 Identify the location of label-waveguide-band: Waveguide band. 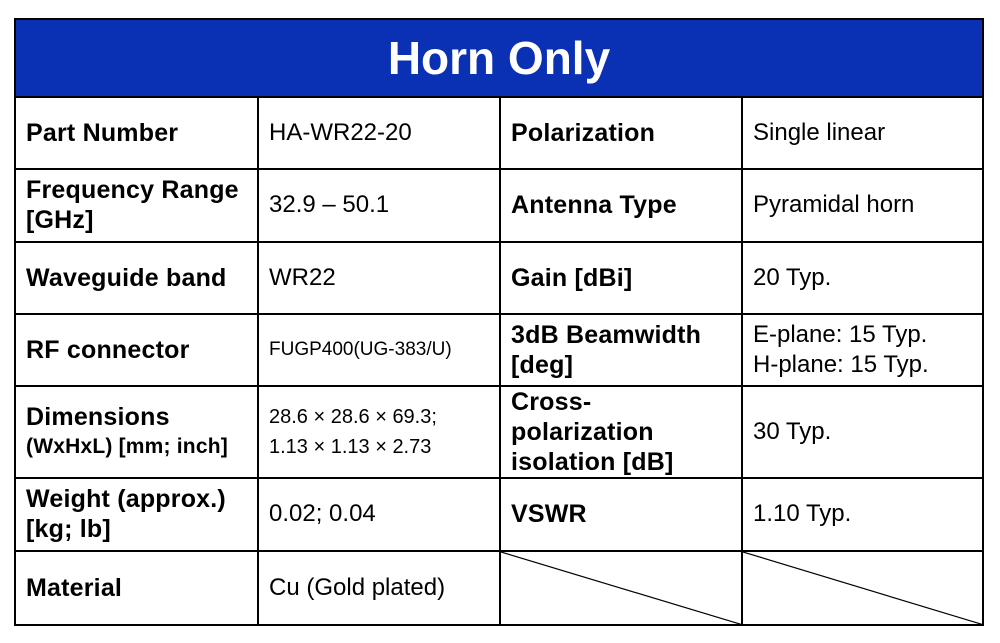
(137, 278).